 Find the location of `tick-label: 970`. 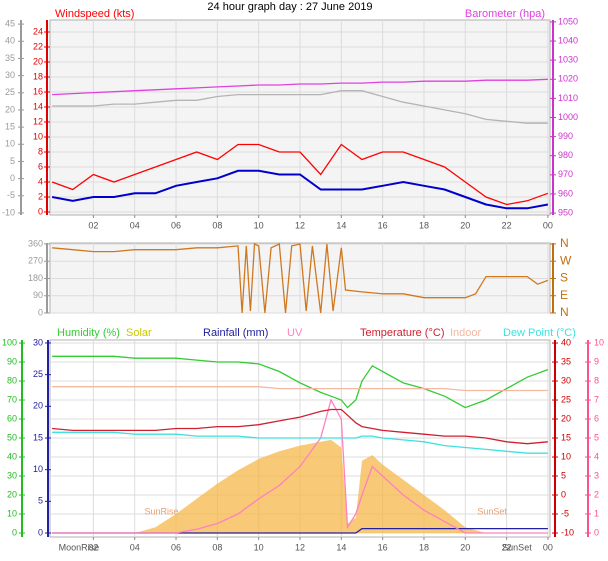

tick-label: 970 is located at coordinates (565, 174).